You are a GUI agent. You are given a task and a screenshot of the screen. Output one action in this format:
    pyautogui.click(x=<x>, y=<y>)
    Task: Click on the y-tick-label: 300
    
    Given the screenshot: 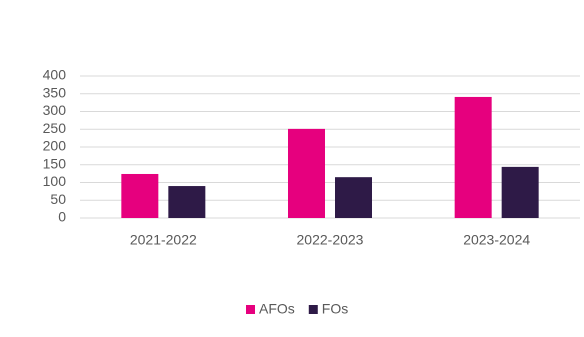 What is the action you would take?
    pyautogui.click(x=55, y=110)
    